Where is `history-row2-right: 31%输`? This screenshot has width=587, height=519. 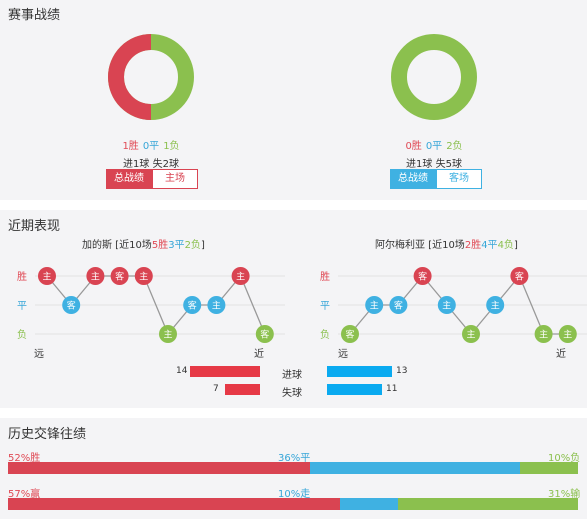
history-row2-right: 31%输 is located at coordinates (564, 494).